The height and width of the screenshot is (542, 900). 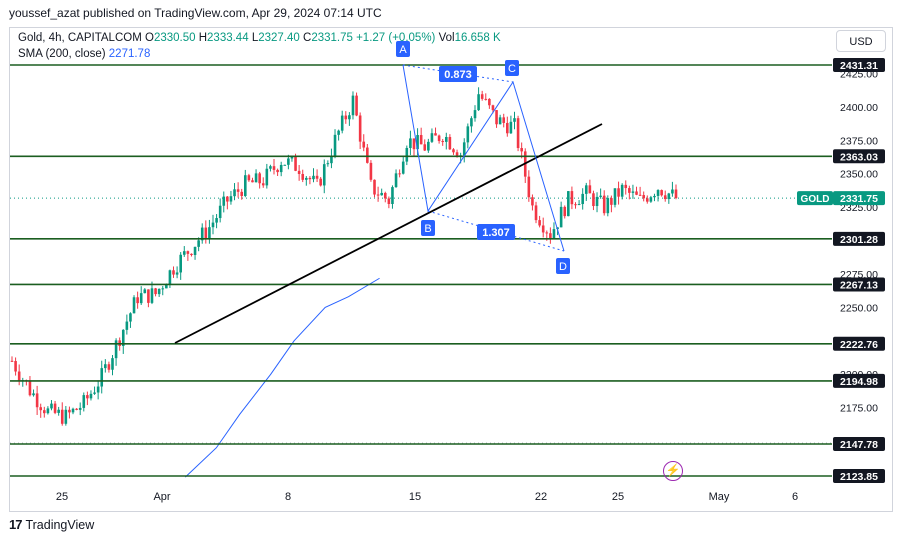 I want to click on lightning-icon: ⚡, so click(x=673, y=471).